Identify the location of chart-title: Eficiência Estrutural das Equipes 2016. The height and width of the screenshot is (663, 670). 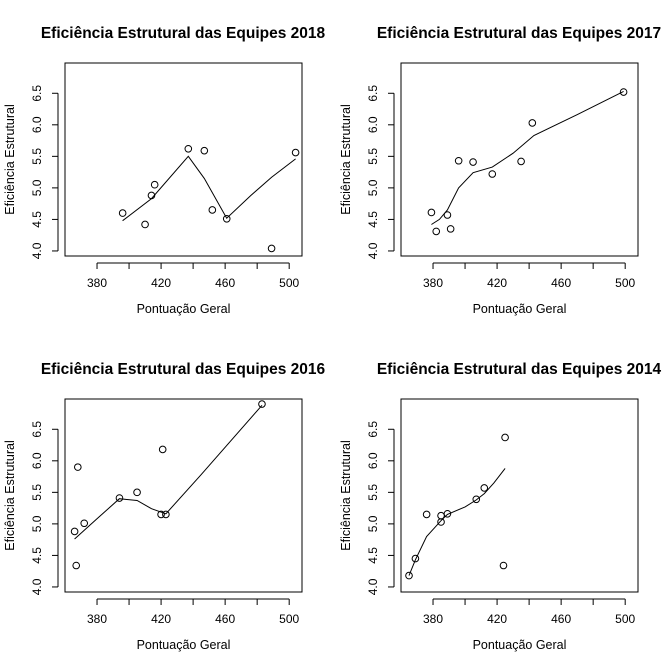
(183, 369).